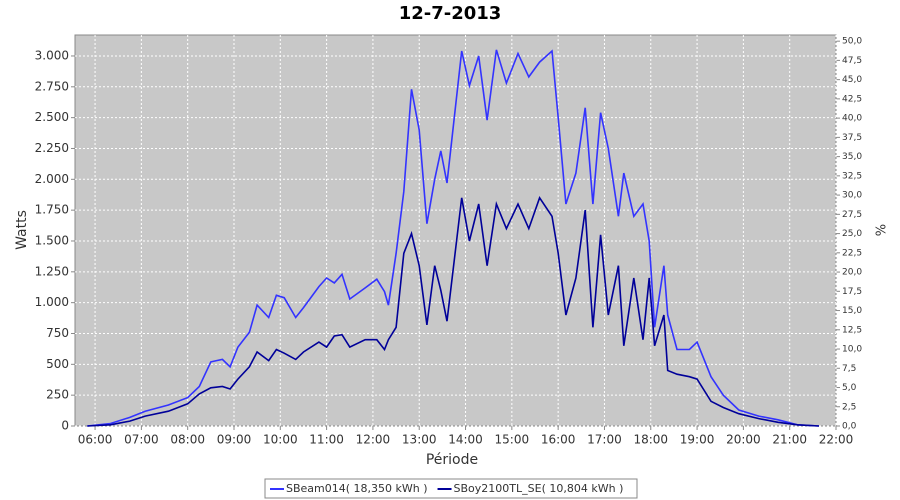 This screenshot has width=900, height=500. Describe the element at coordinates (419, 440) in the screenshot. I see `x-tick-label: 13:00` at that location.